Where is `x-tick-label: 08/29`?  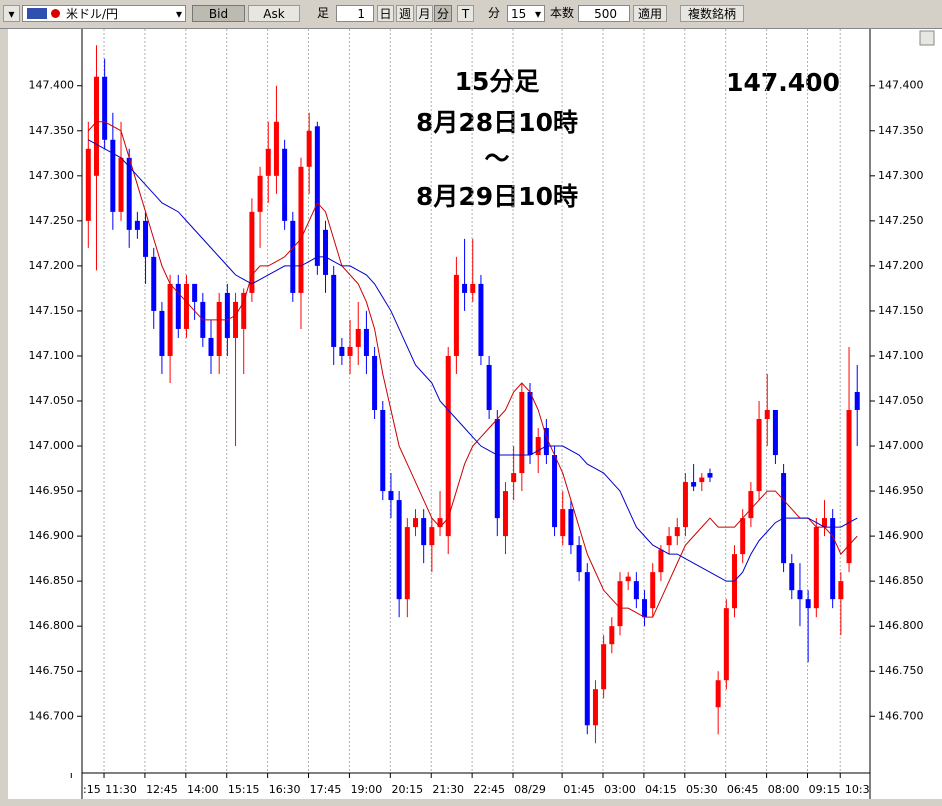 x-tick-label: 08/29 is located at coordinates (530, 789).